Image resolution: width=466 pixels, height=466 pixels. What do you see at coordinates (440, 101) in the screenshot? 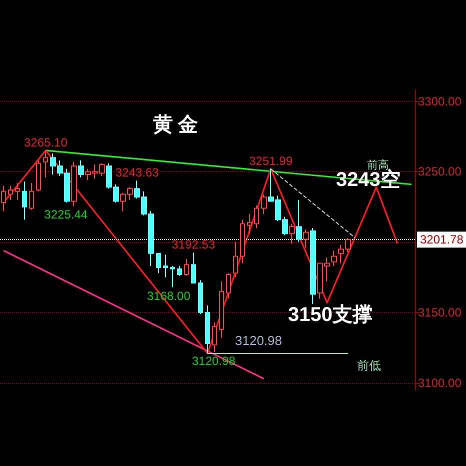
I see `y-tick-label: 3300.00` at bounding box center [440, 101].